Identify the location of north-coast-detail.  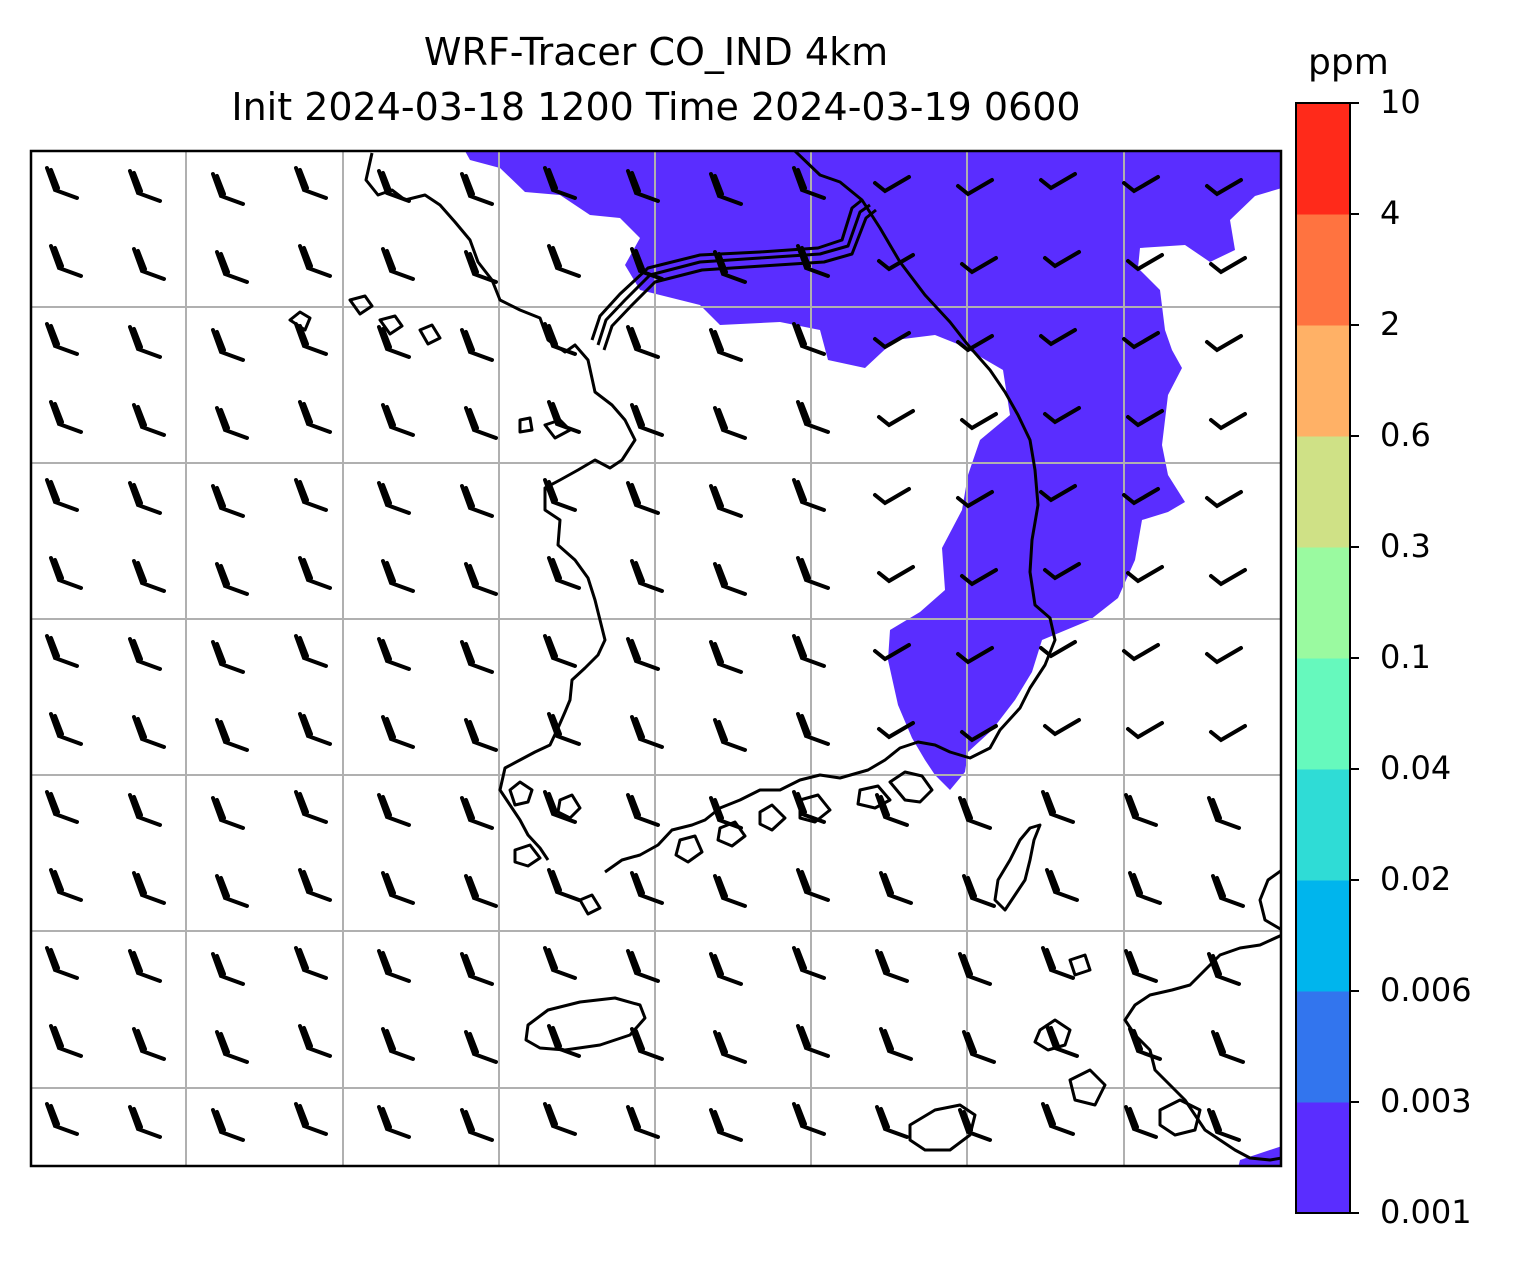
(365, 320).